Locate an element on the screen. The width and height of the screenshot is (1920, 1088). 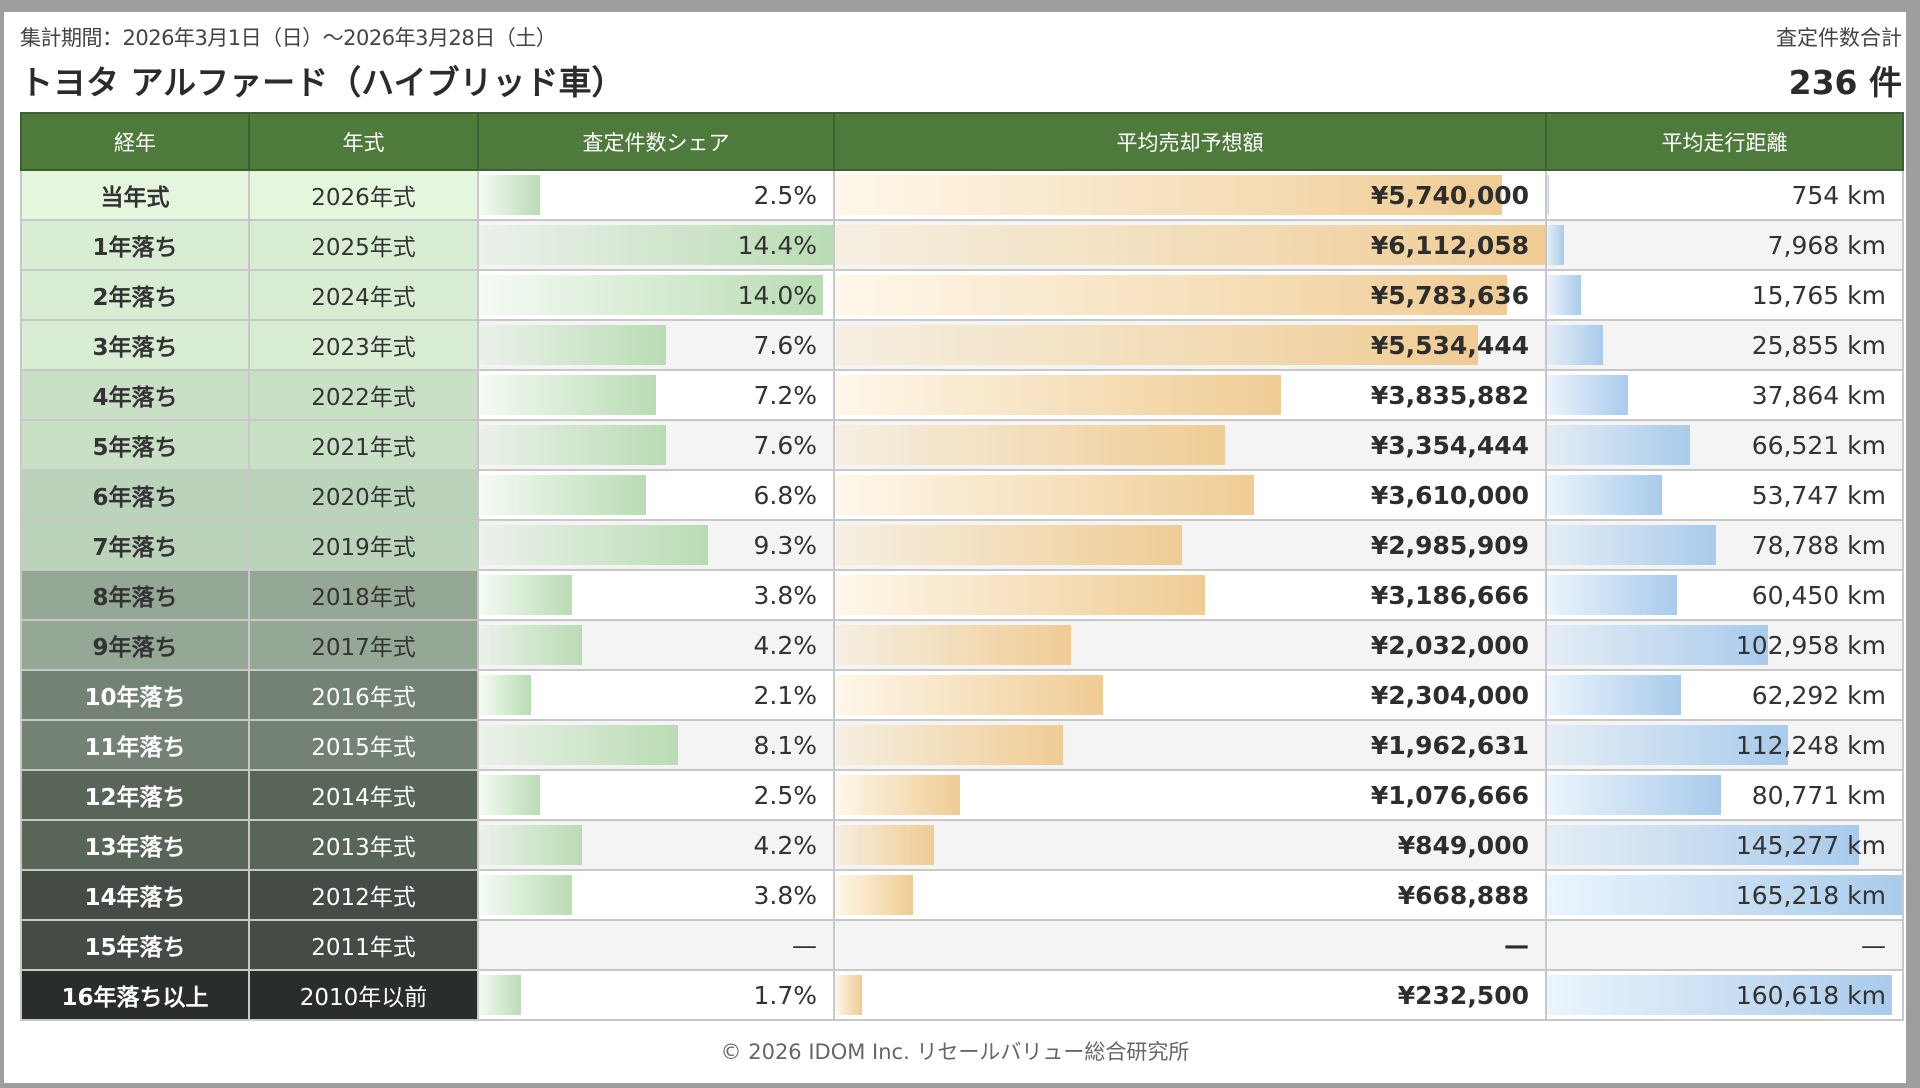
dist-value: 53,747 km is located at coordinates (1818, 495).